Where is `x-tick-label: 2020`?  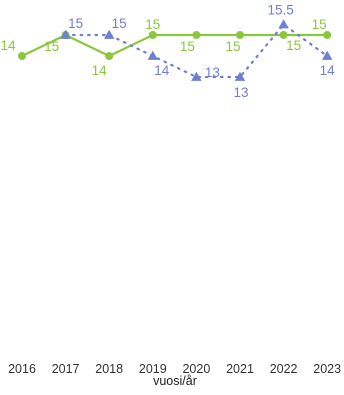 x-tick-label: 2020 is located at coordinates (196, 369).